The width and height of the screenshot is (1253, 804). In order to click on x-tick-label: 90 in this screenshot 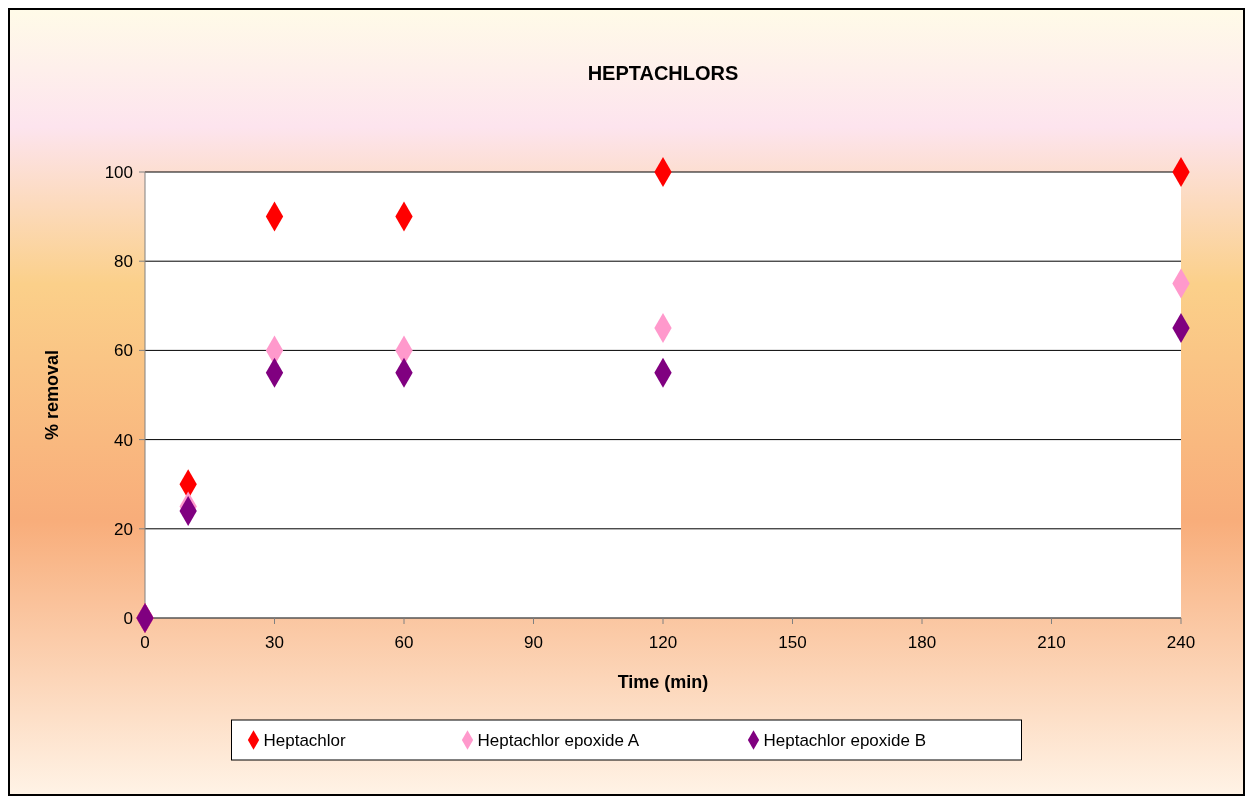, I will do `click(533, 642)`.